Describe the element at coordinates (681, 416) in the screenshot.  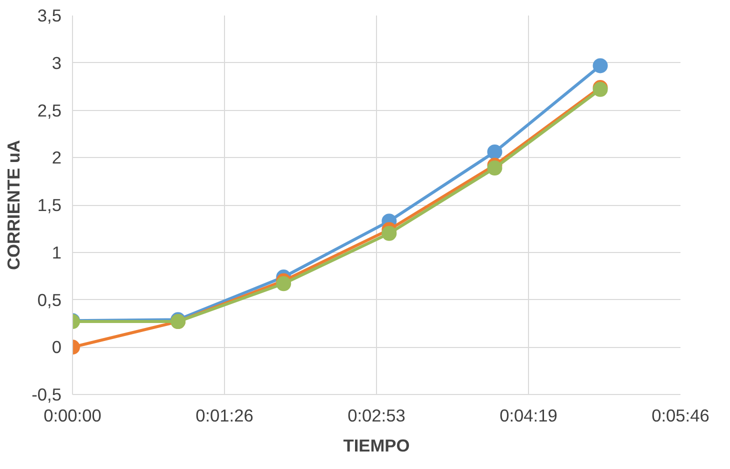
I see `x-tick-label: 0:05:46` at that location.